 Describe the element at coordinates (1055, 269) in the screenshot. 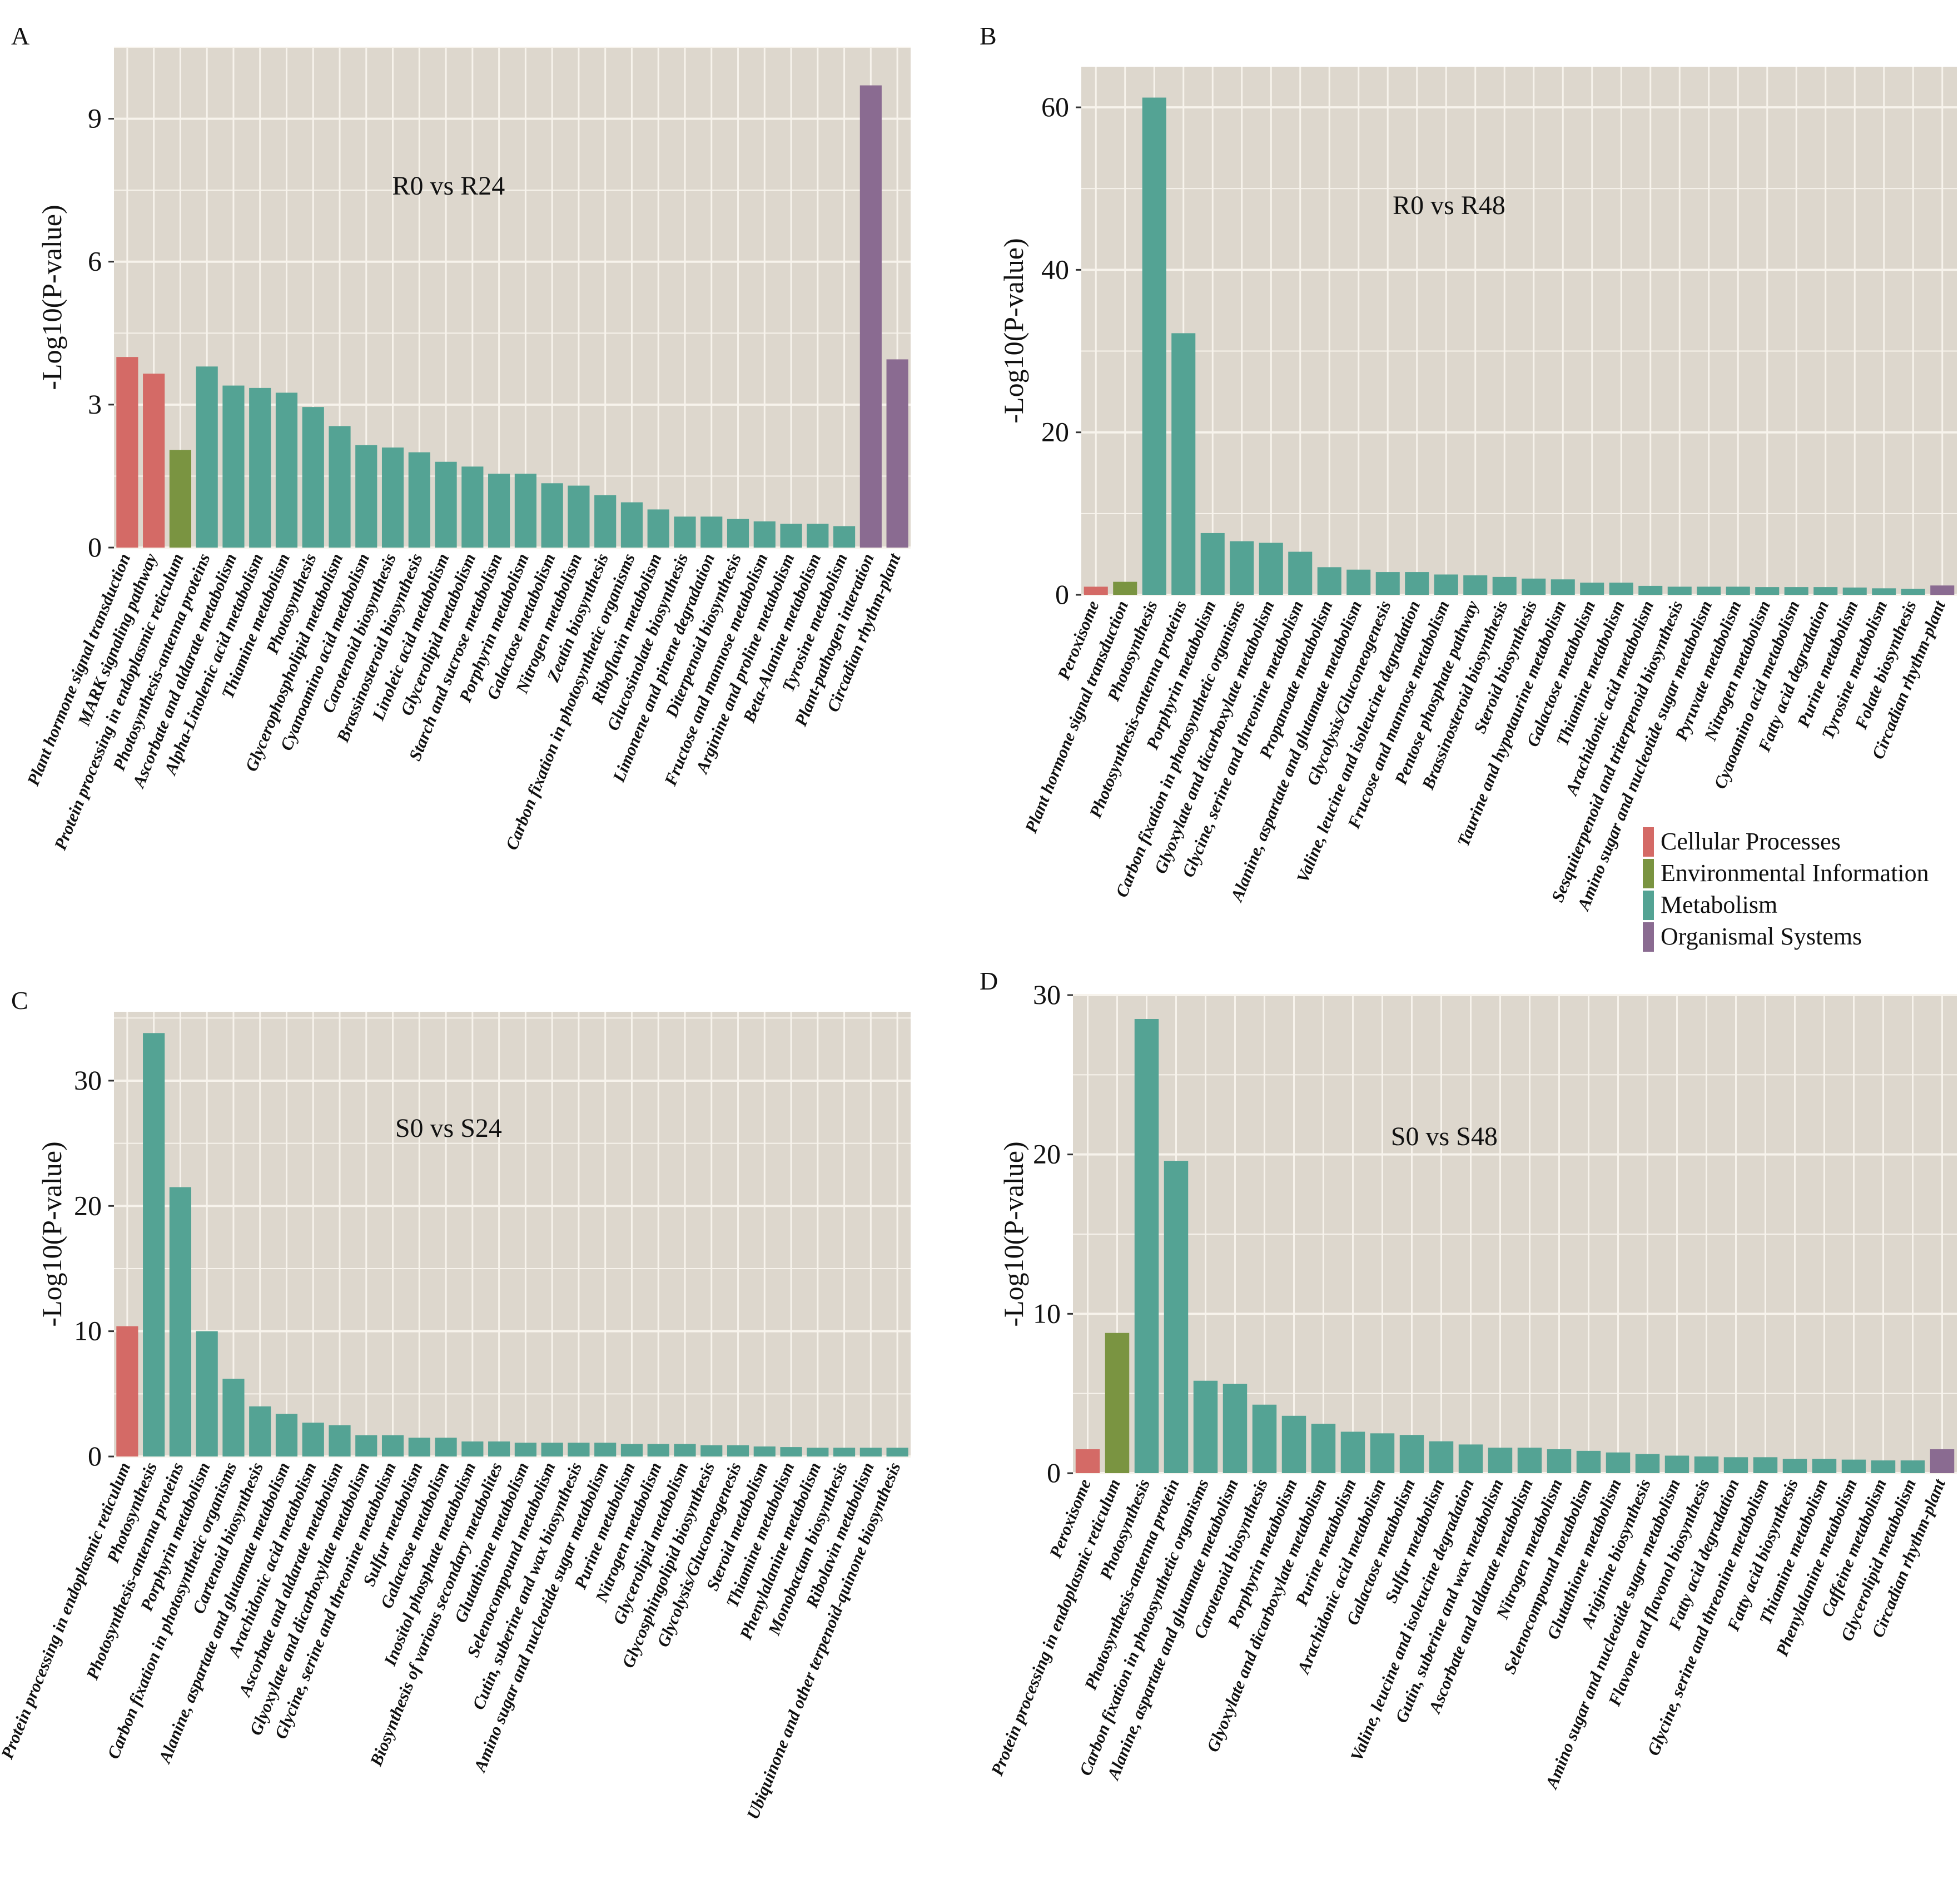

I see `y-tick-label: 40` at that location.